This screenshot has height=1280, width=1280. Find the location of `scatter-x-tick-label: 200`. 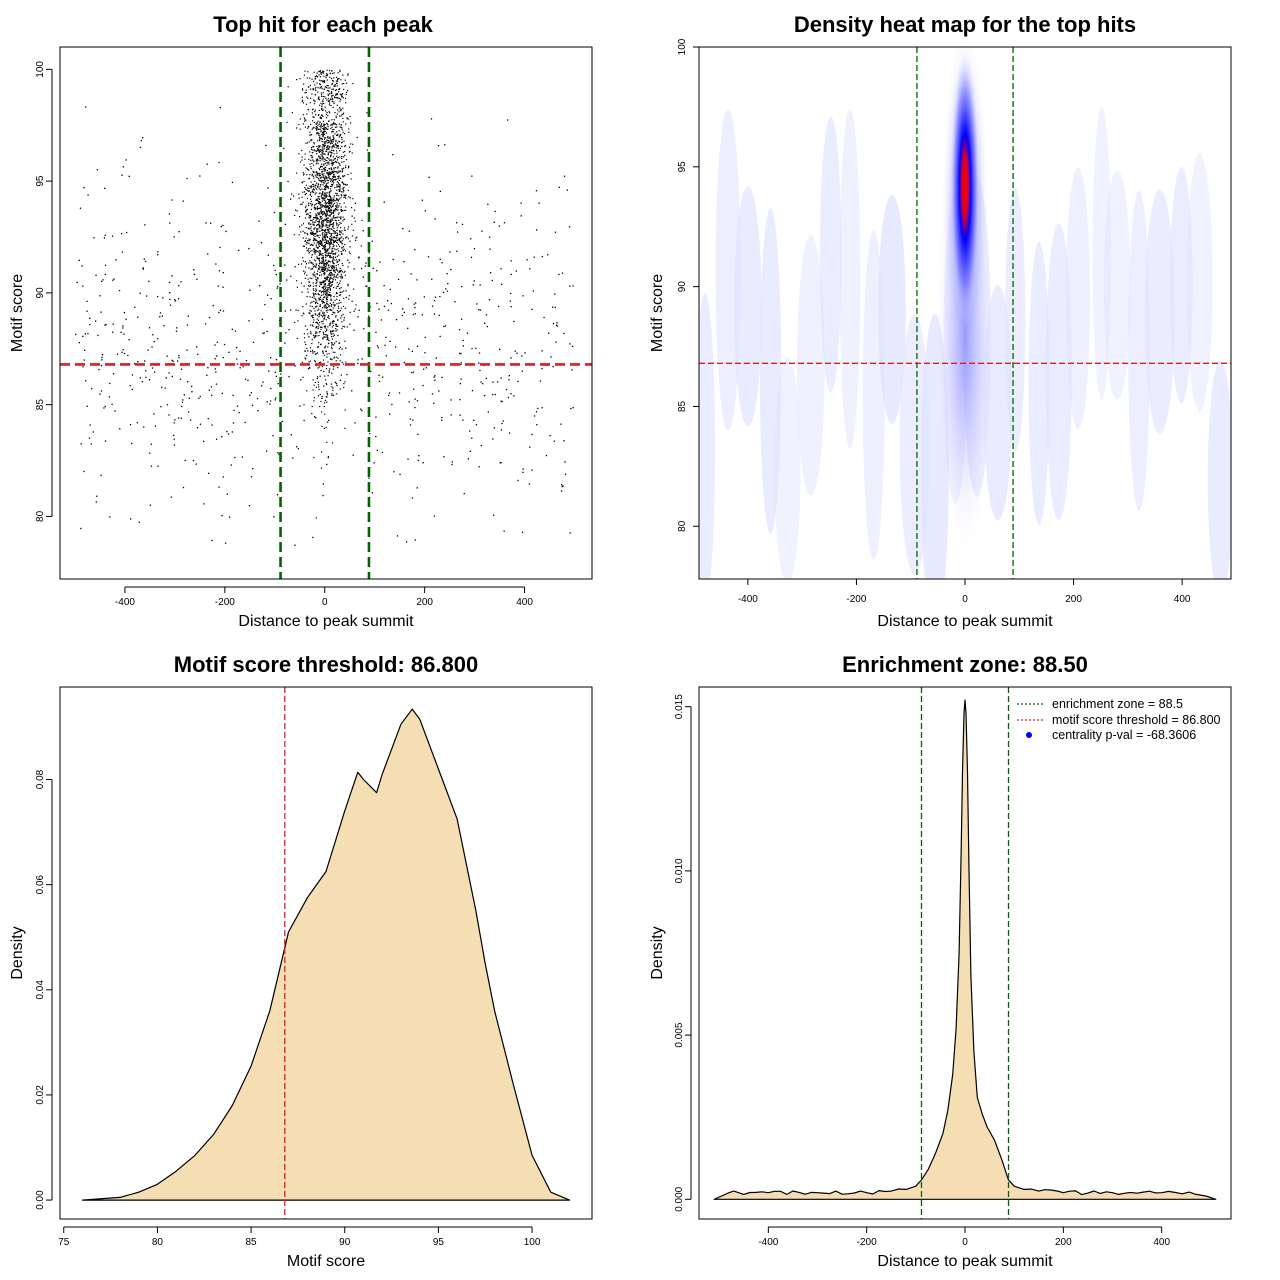

scatter-x-tick-label: 200 is located at coordinates (424, 602).